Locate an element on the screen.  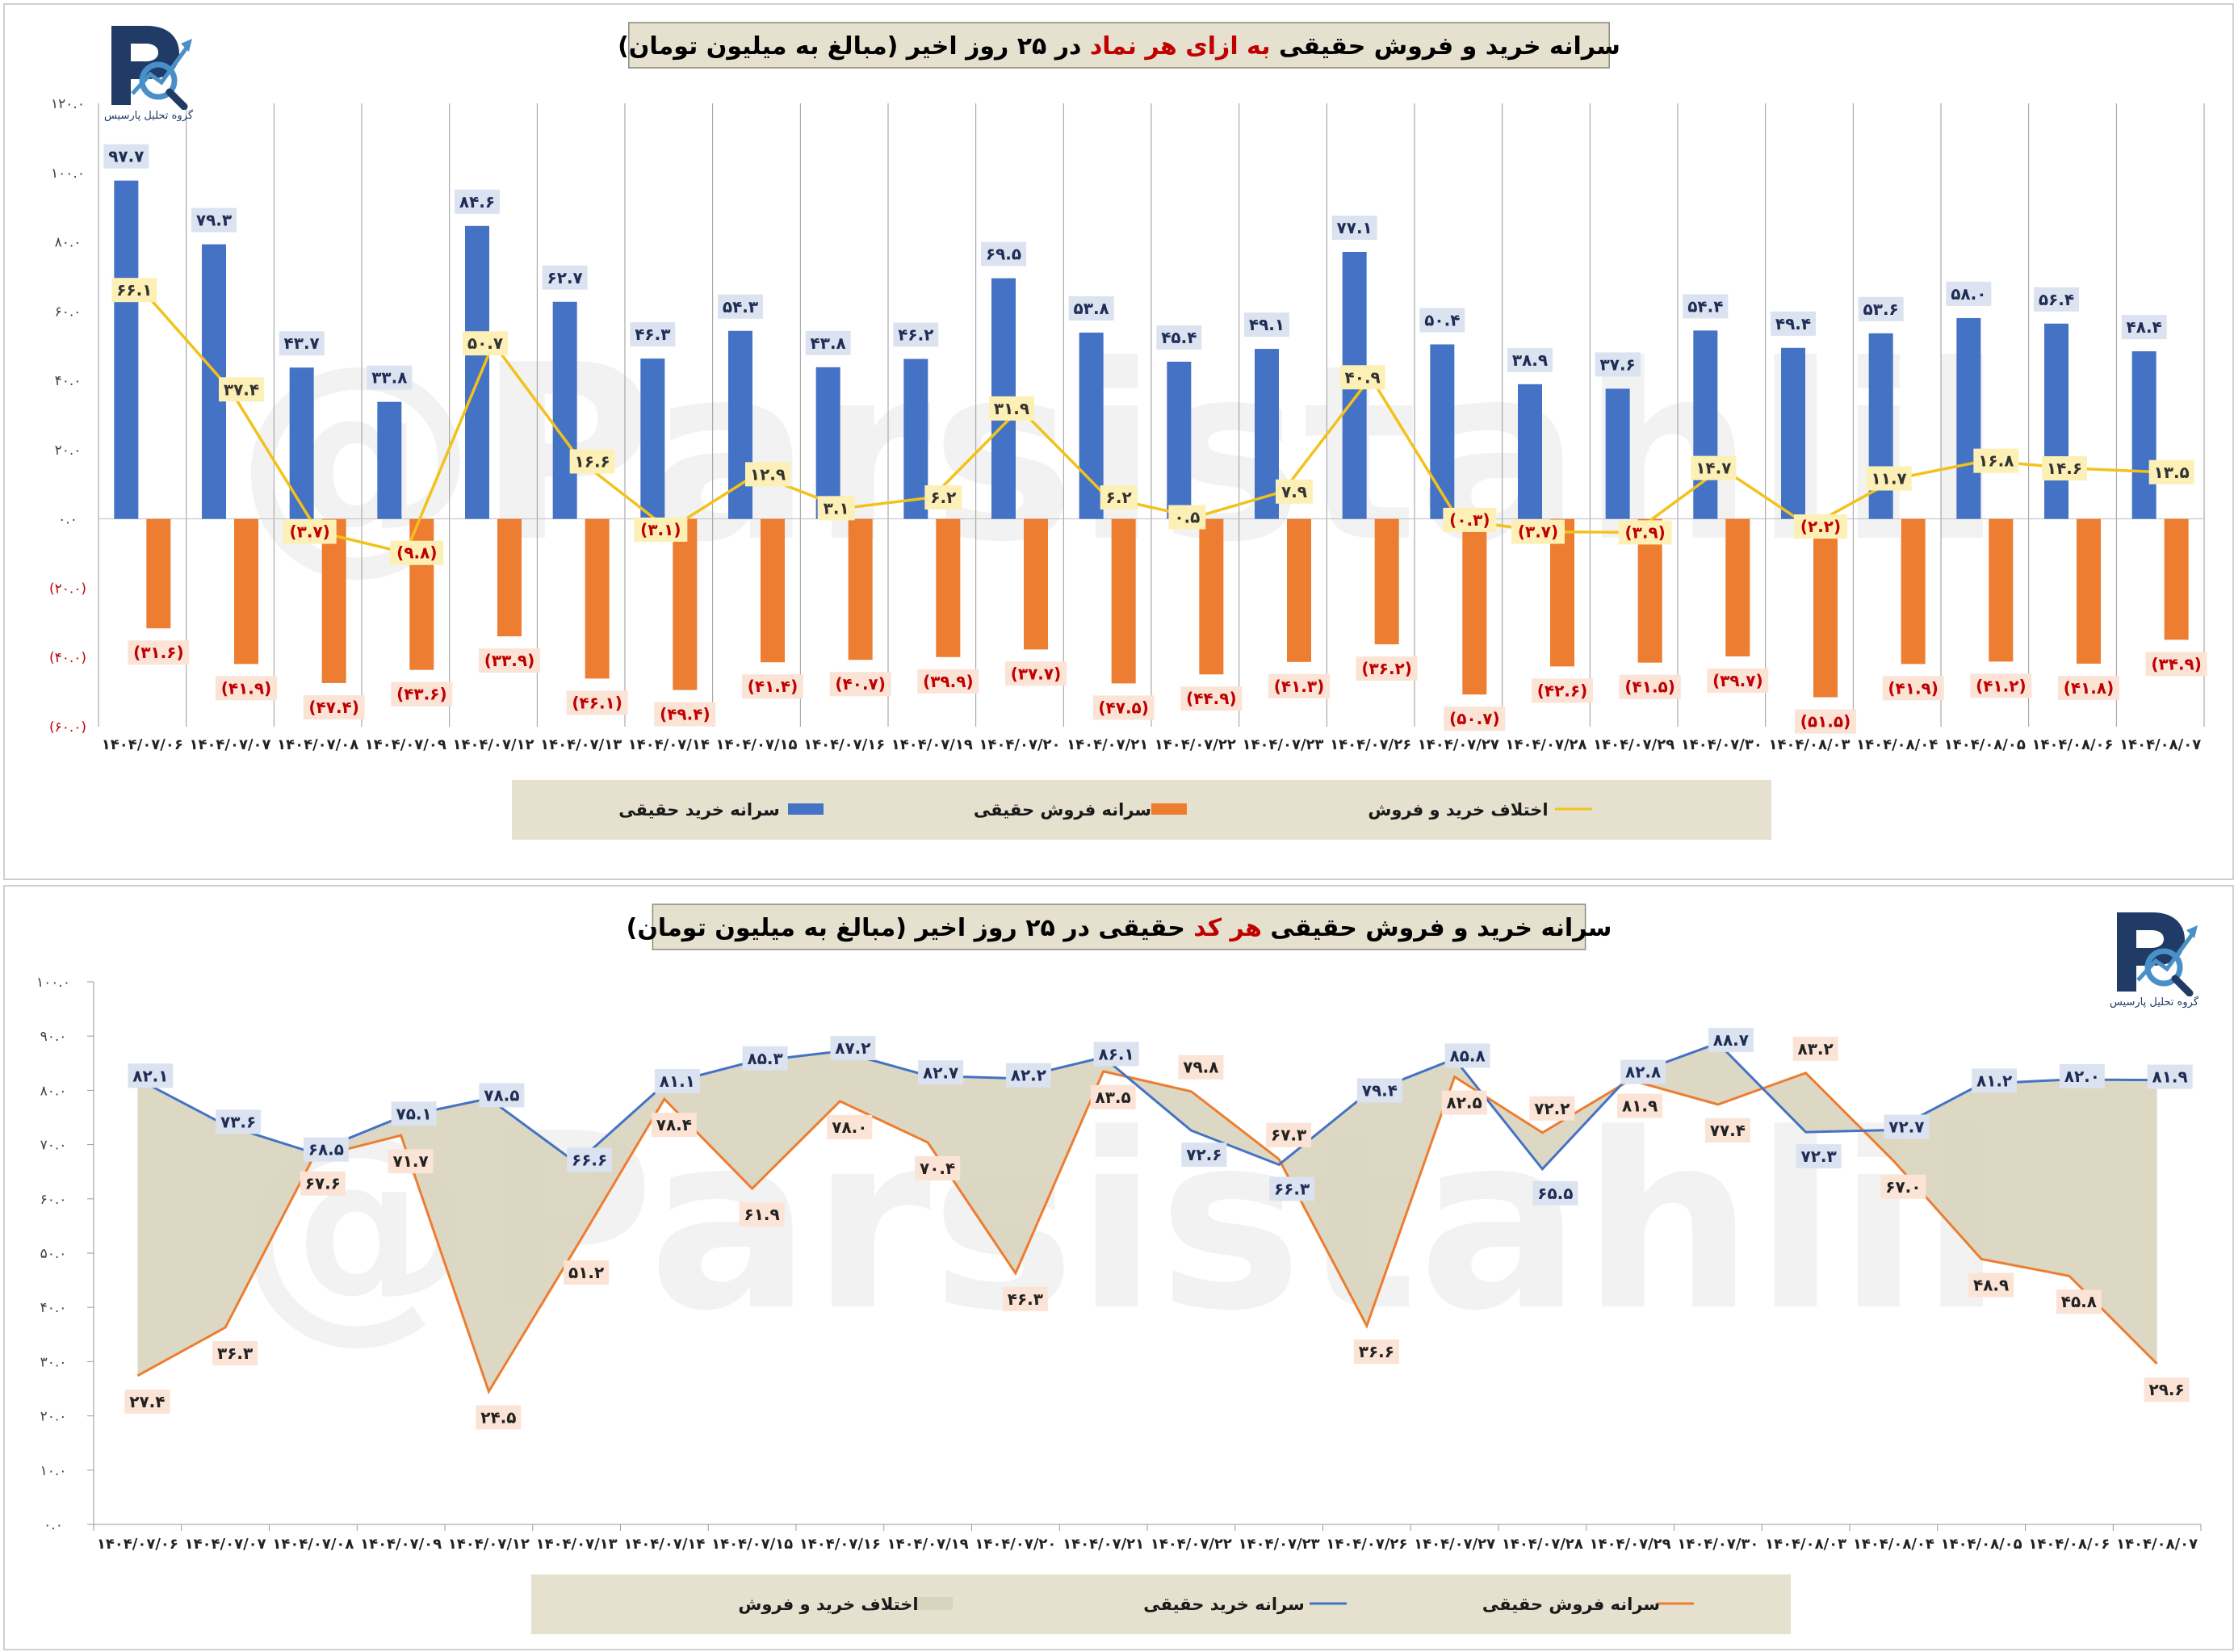
chart1-xtick-label: ۱۴۰۴/۰۷/۱۲ is located at coordinates (493, 744).